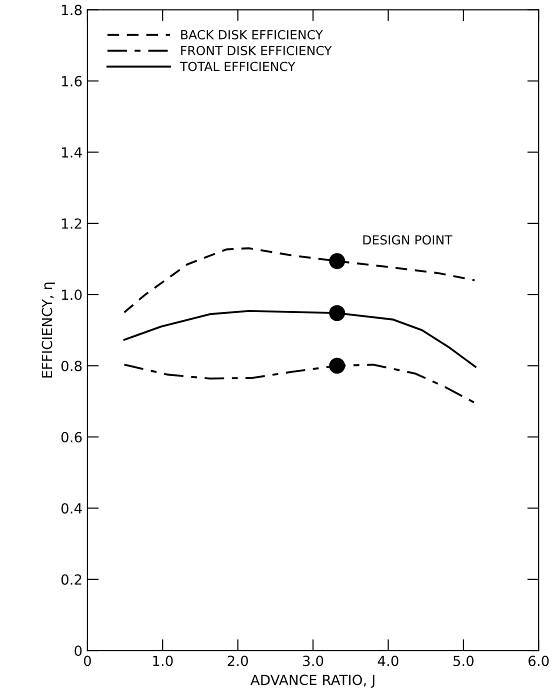 This screenshot has height=698, width=557. Describe the element at coordinates (388, 661) in the screenshot. I see `x-tick-label: 4.0` at that location.